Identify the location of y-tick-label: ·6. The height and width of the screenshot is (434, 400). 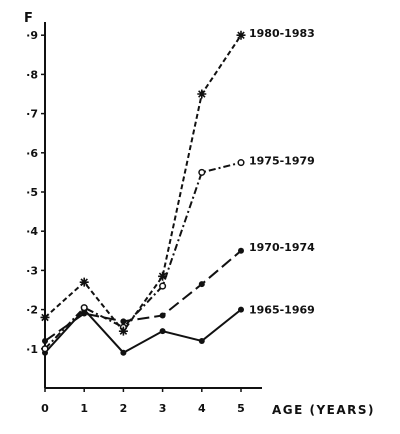
(32, 153).